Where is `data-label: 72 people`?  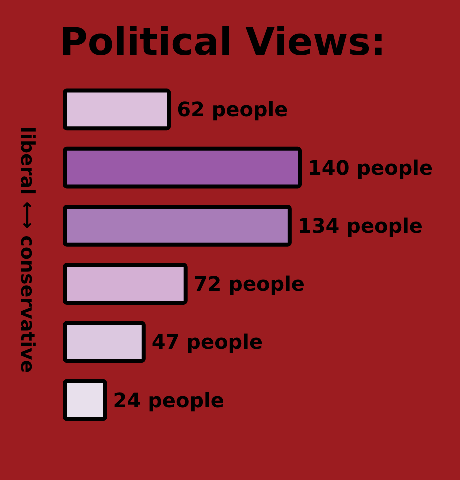 data-label: 72 people is located at coordinates (250, 284).